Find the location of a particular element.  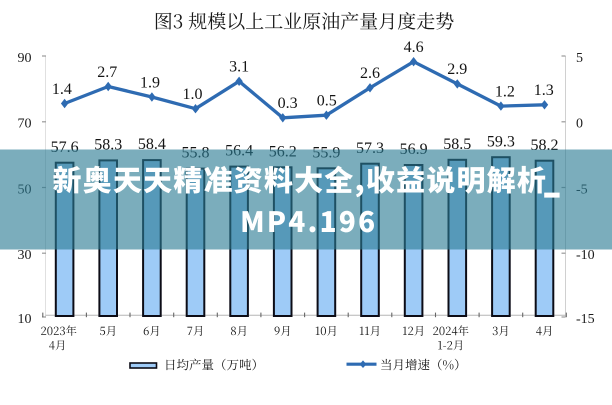

svg-text: -10 is located at coordinates (585, 255).